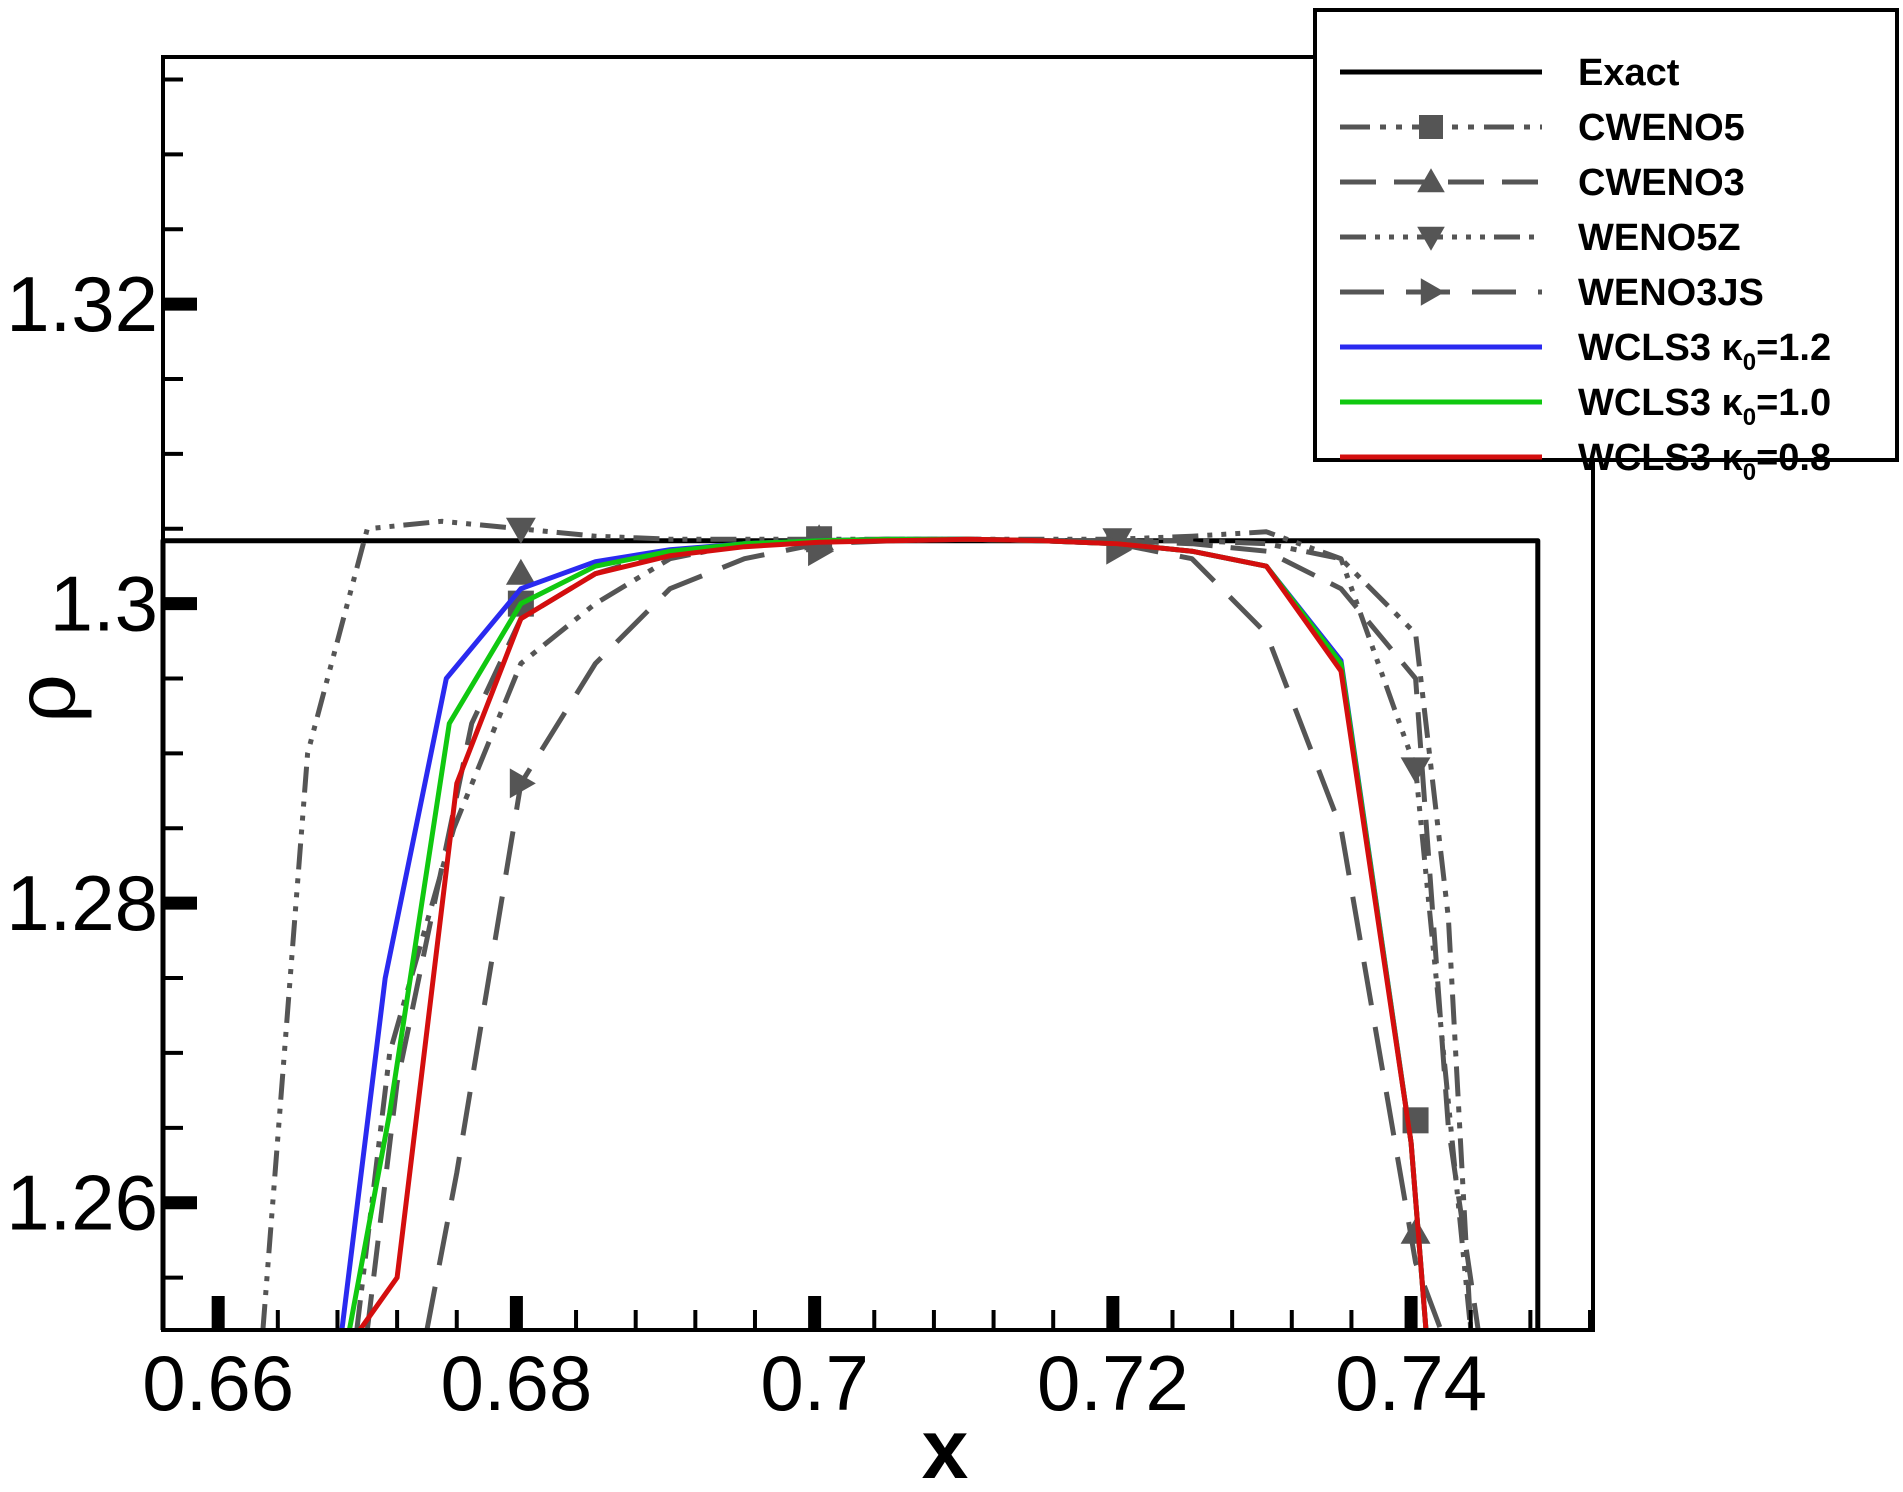 This screenshot has height=1492, width=1903. Describe the element at coordinates (1629, 73) in the screenshot. I see `legend-label: Exact` at that location.